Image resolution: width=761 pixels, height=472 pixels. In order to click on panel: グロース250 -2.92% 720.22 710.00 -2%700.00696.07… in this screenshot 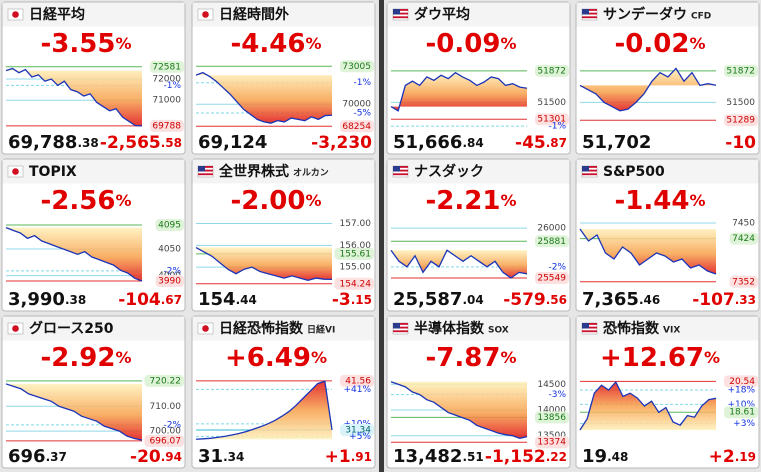, I will do `click(93, 392)`.